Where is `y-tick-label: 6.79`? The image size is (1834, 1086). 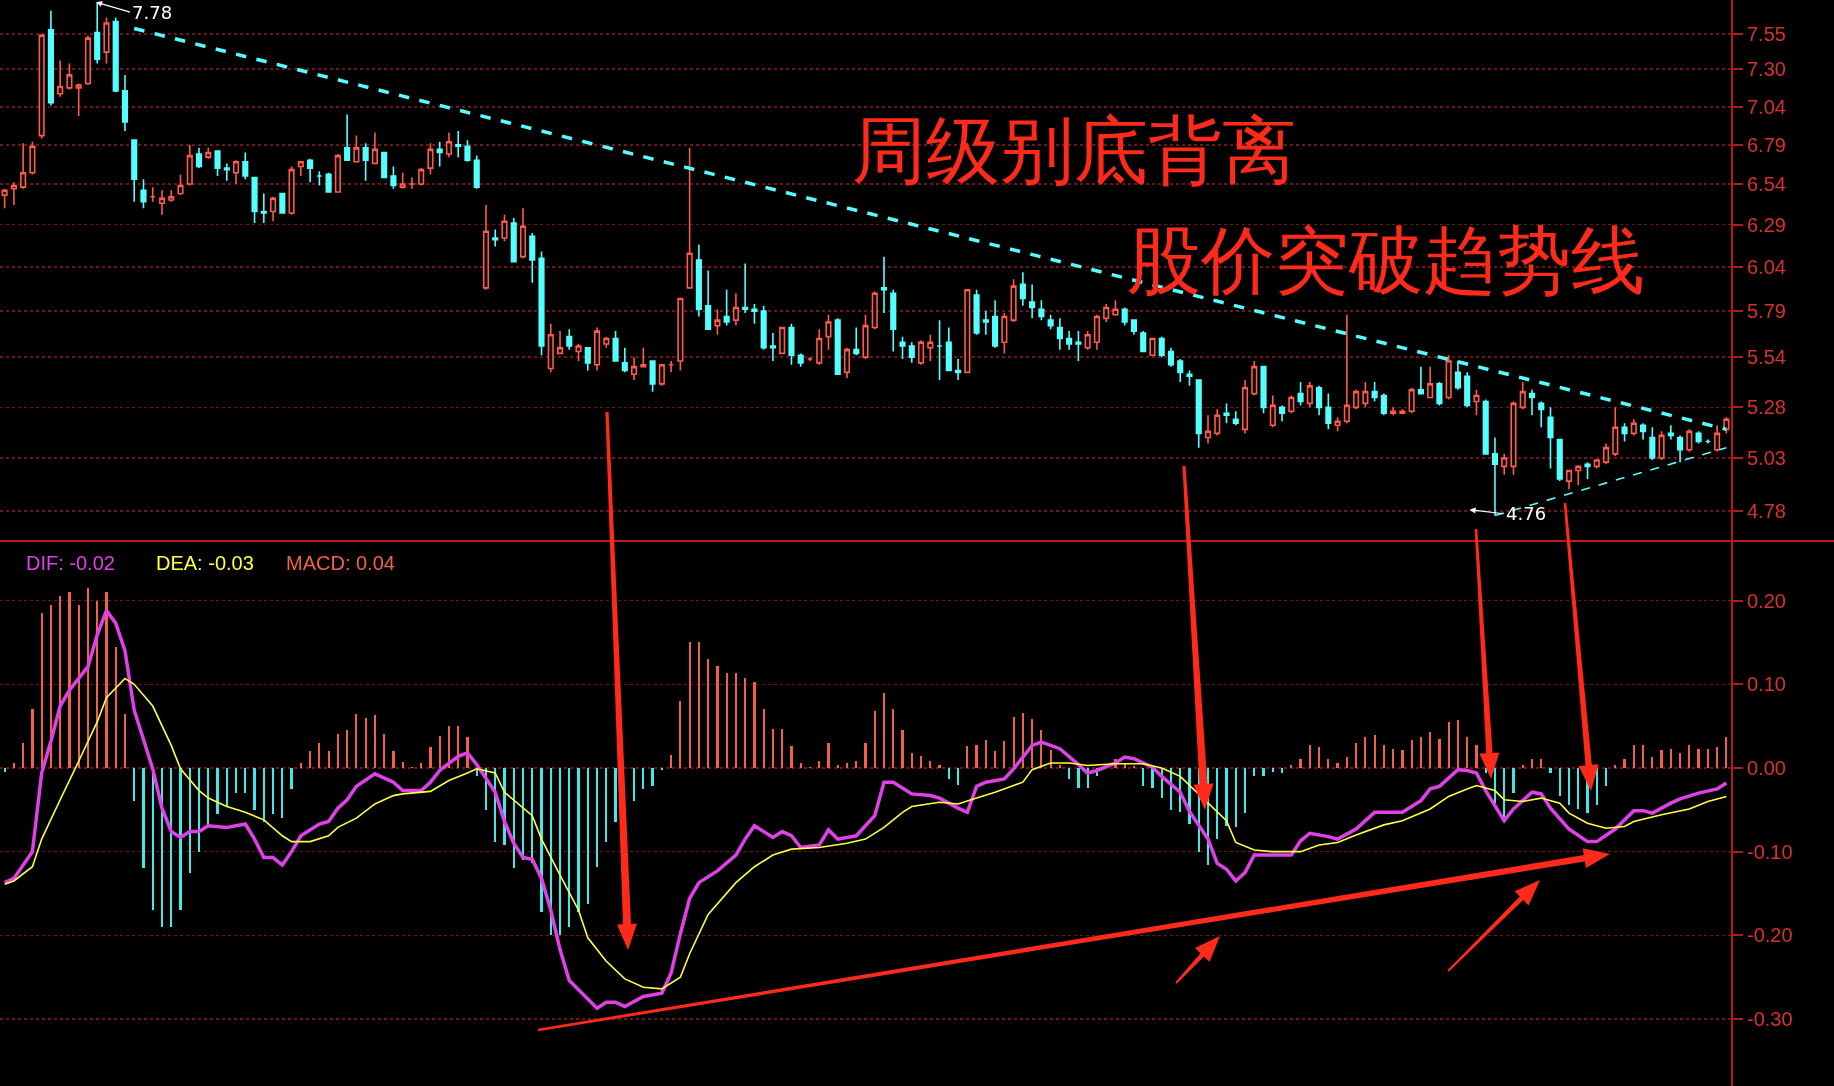
y-tick-label: 6.79 is located at coordinates (1766, 144).